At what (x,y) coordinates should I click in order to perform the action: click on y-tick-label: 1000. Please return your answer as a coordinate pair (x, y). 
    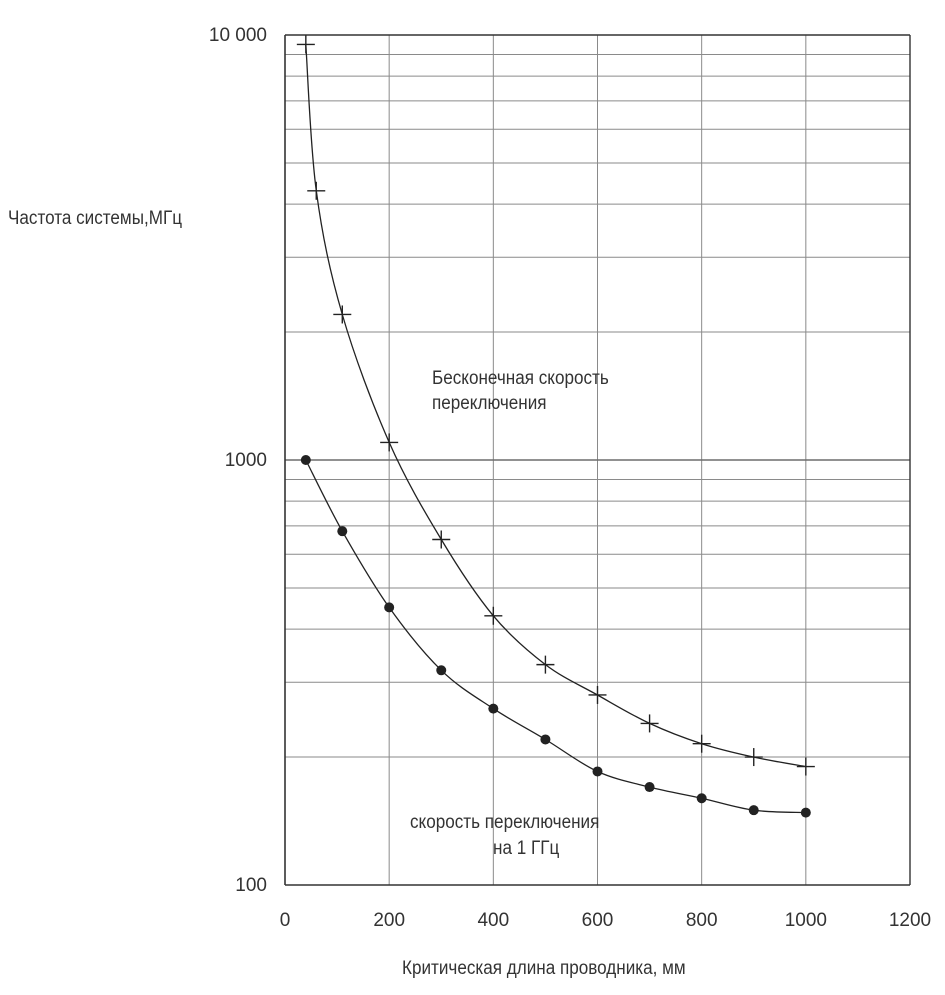
    Looking at the image, I should click on (246, 460).